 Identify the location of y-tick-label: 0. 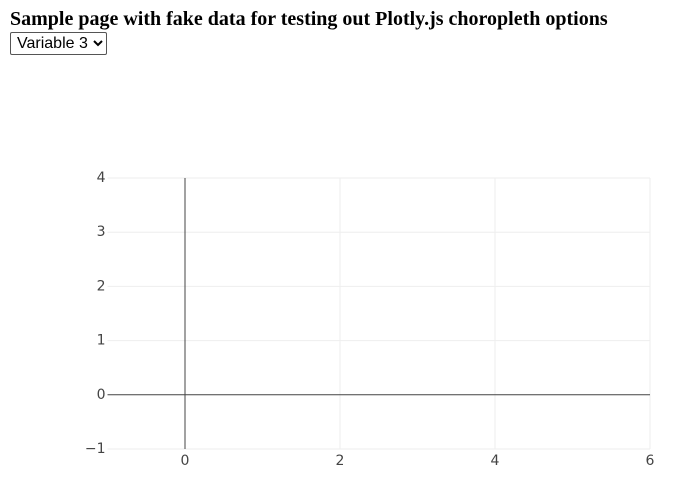
(101, 395).